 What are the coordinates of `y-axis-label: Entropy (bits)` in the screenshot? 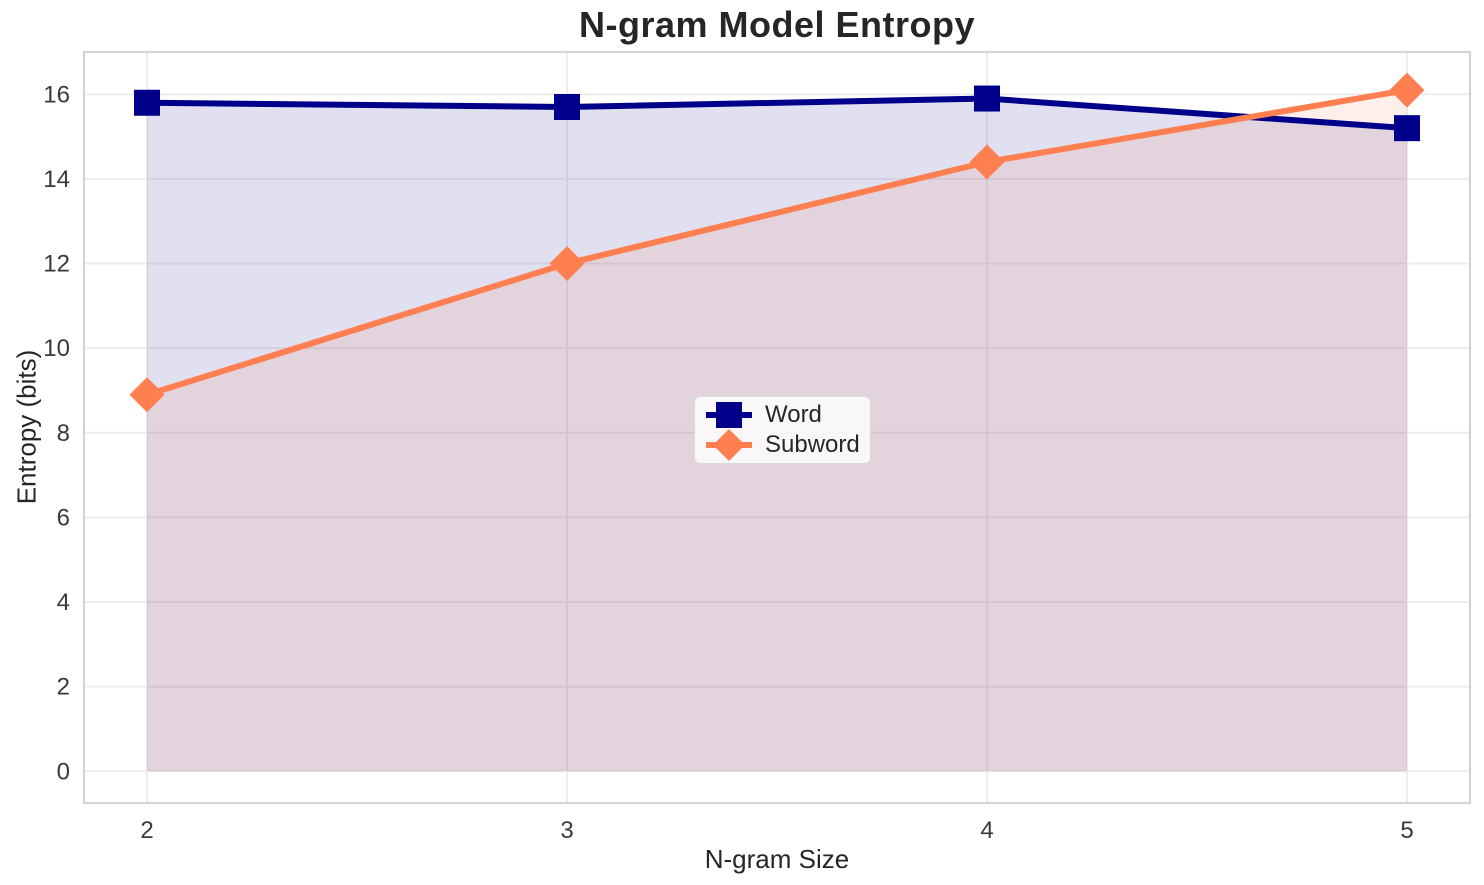 It's located at (26, 427).